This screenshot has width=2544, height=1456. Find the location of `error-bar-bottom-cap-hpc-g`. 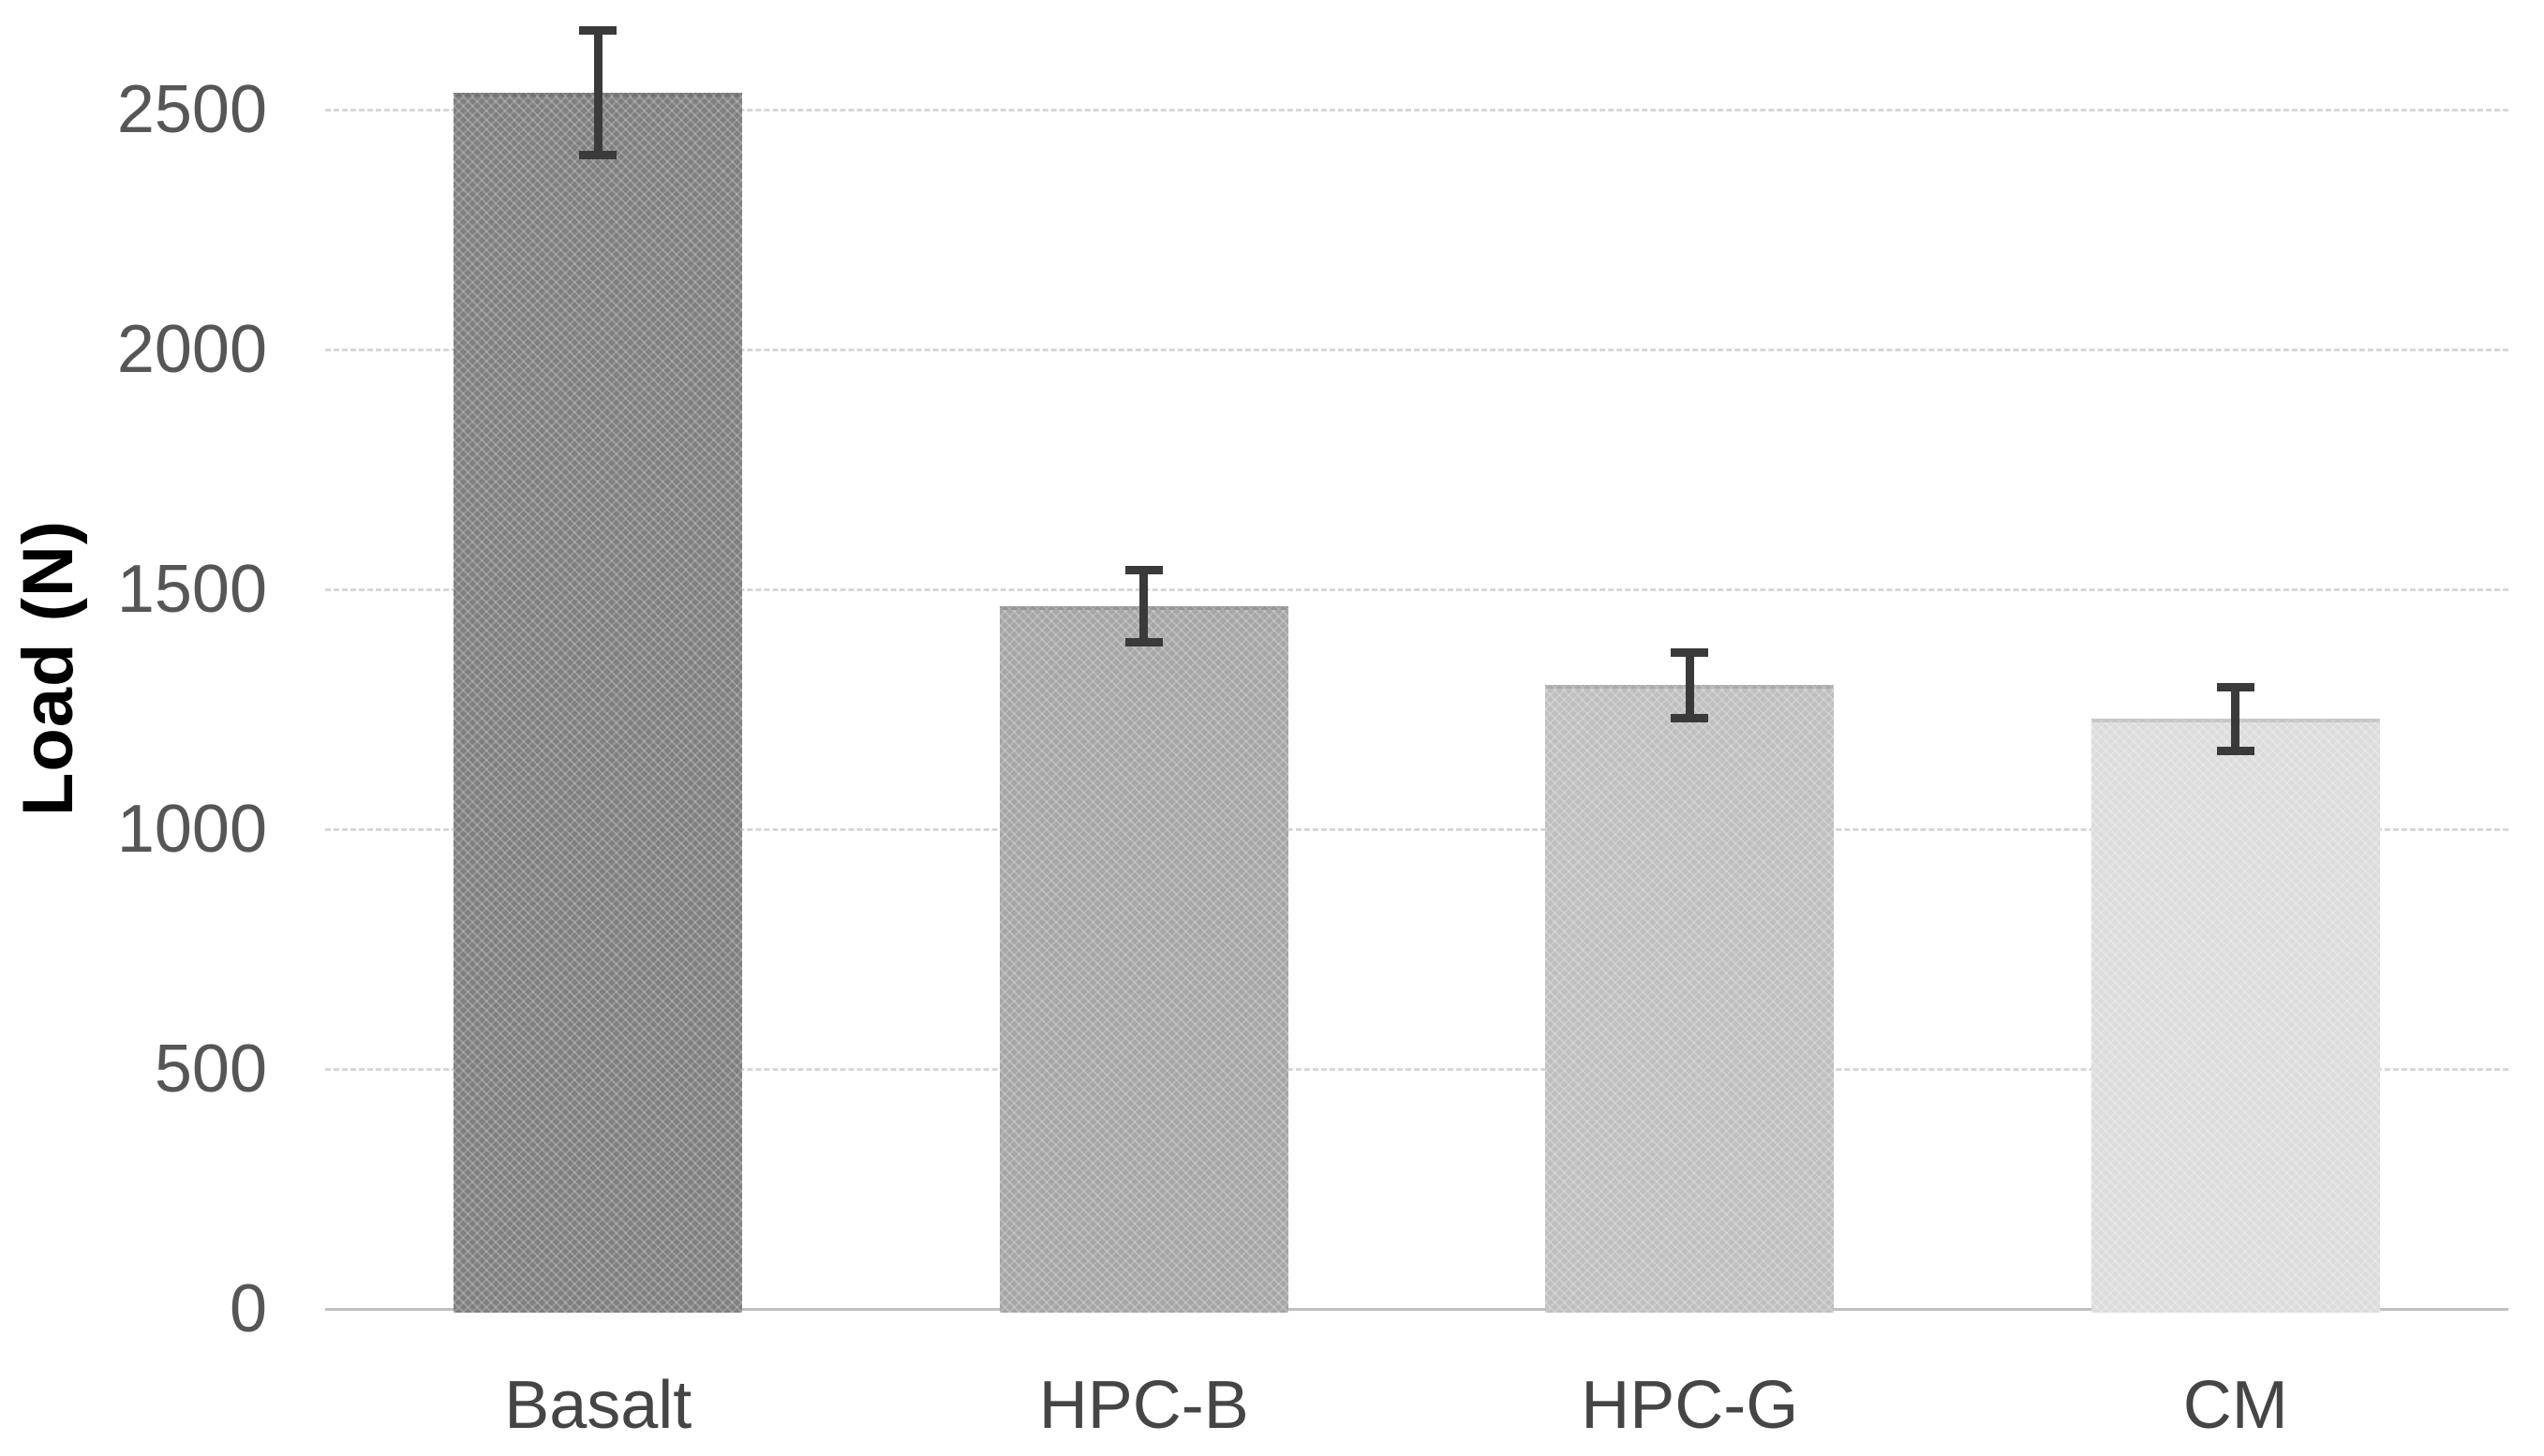

error-bar-bottom-cap-hpc-g is located at coordinates (1690, 717).